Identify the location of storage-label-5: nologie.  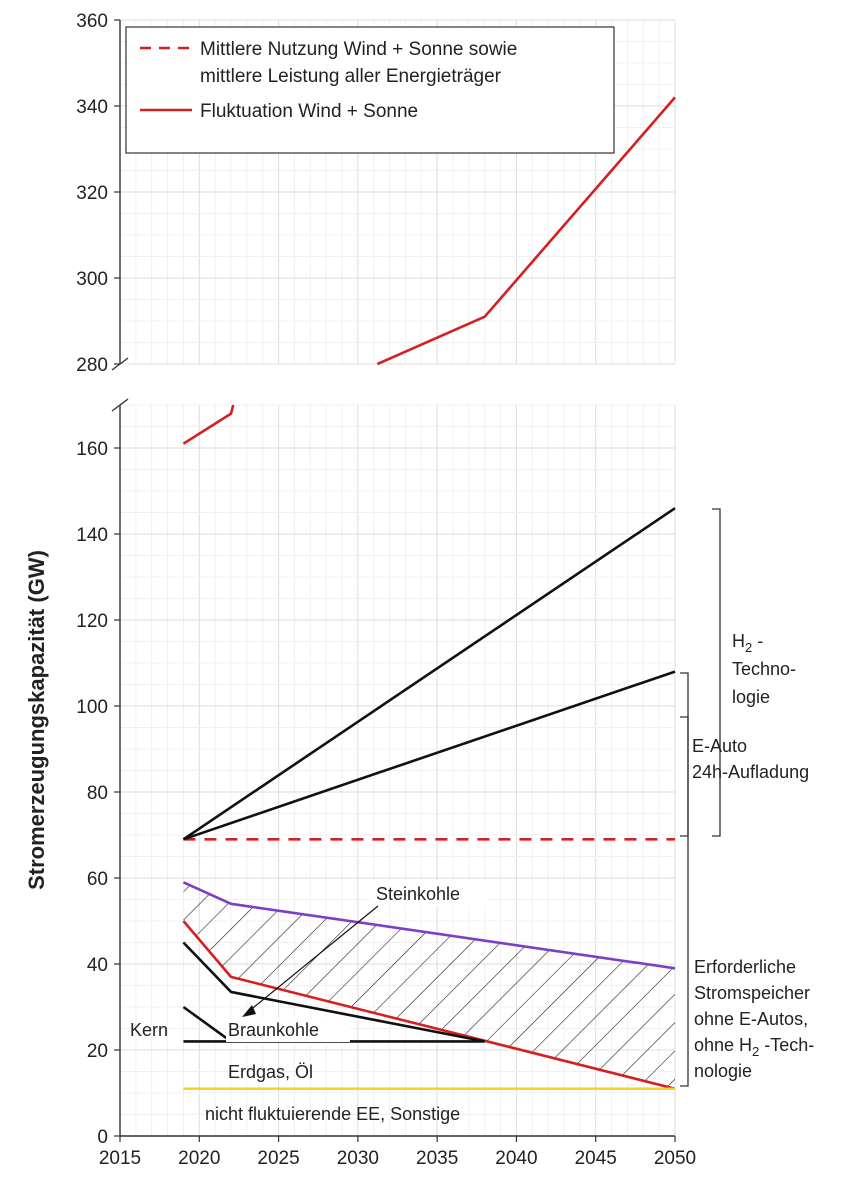
(723, 1071).